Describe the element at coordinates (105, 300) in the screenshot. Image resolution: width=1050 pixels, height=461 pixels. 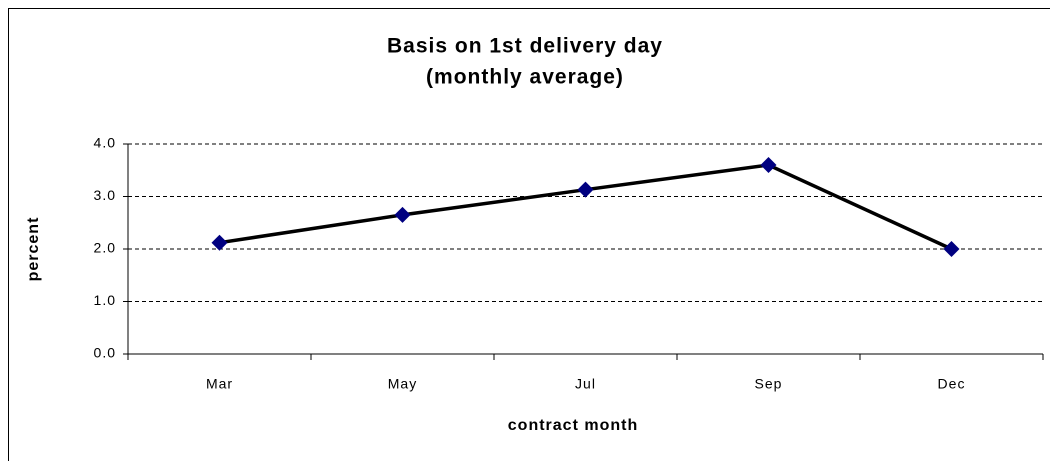
I see `y-tick-label: 1.0` at that location.